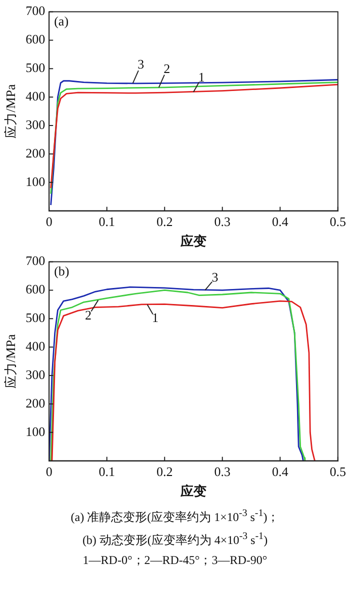 The image size is (350, 596). Describe the element at coordinates (61, 21) in the screenshot. I see `chart-title: (a)` at that location.